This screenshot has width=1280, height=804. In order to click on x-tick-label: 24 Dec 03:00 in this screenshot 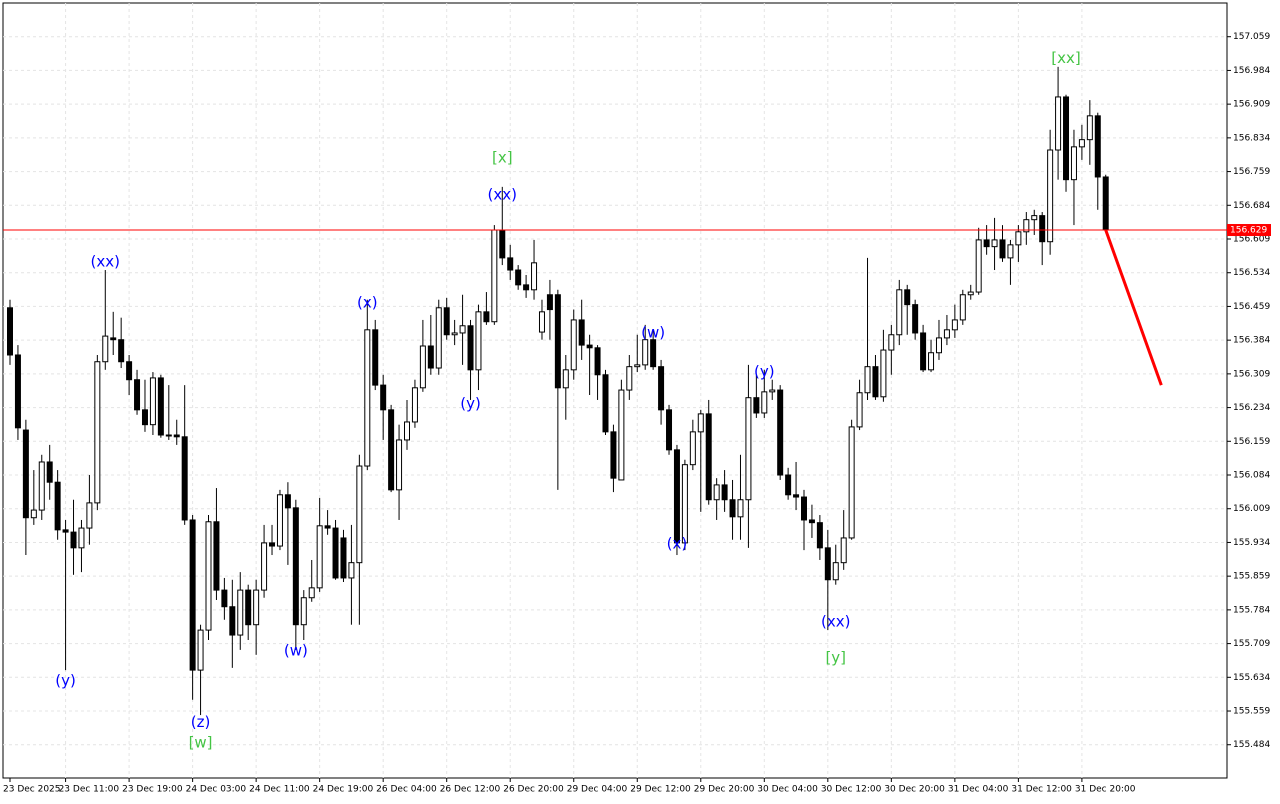, I will do `click(216, 790)`.